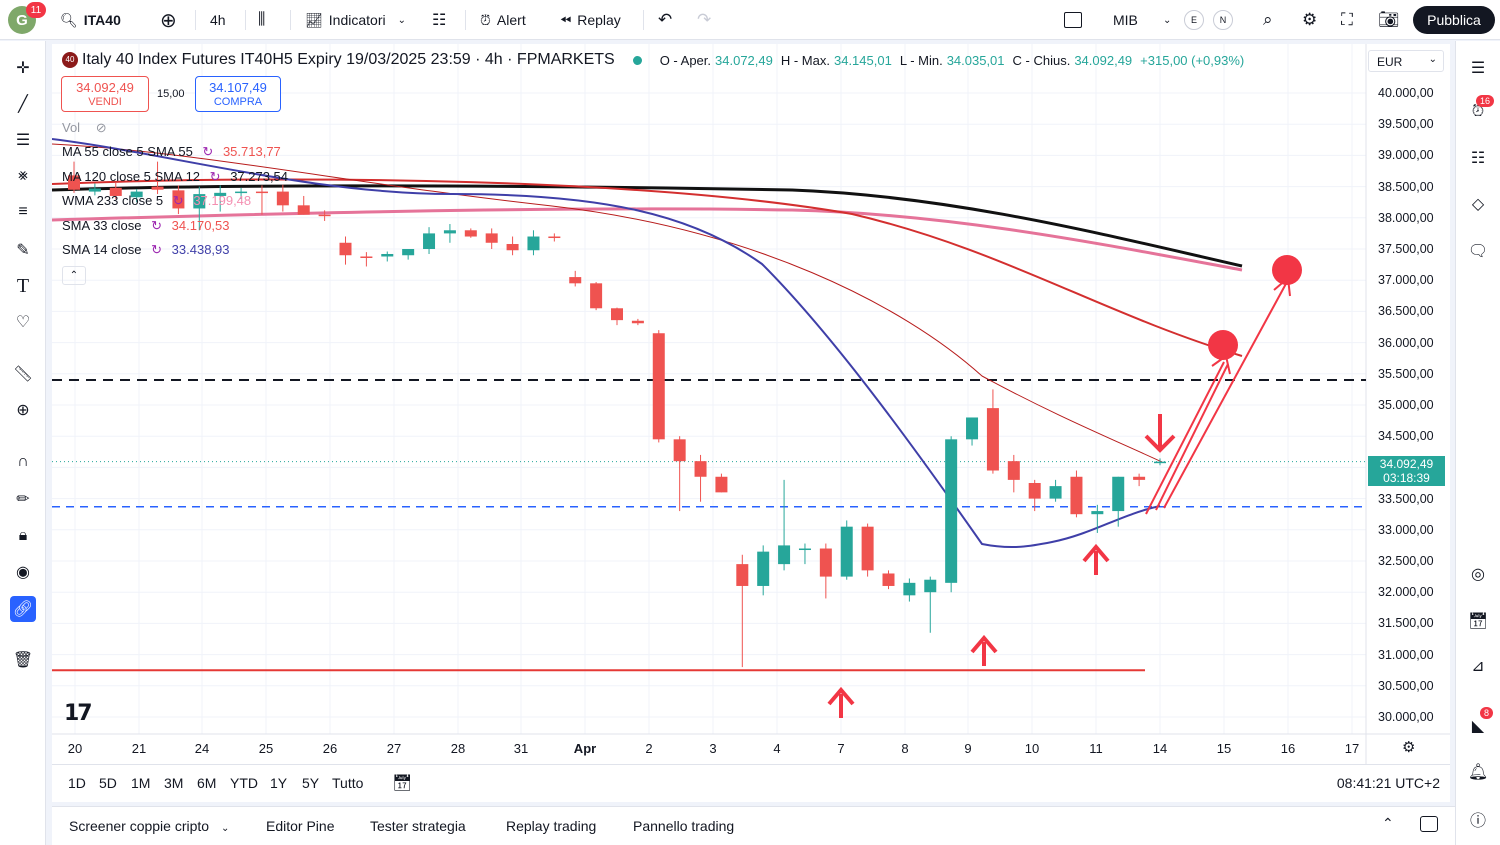 The image size is (1500, 845). Describe the element at coordinates (23, 322) in the screenshot. I see `heart-icon: ♡` at that location.